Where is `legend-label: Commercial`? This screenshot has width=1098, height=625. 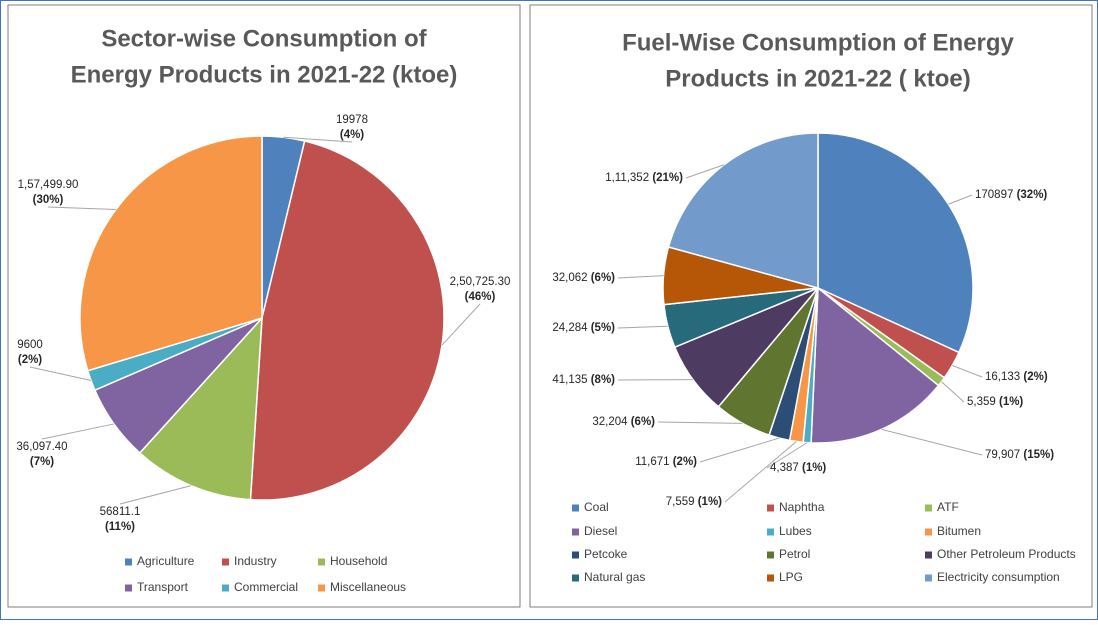
legend-label: Commercial is located at coordinates (266, 587).